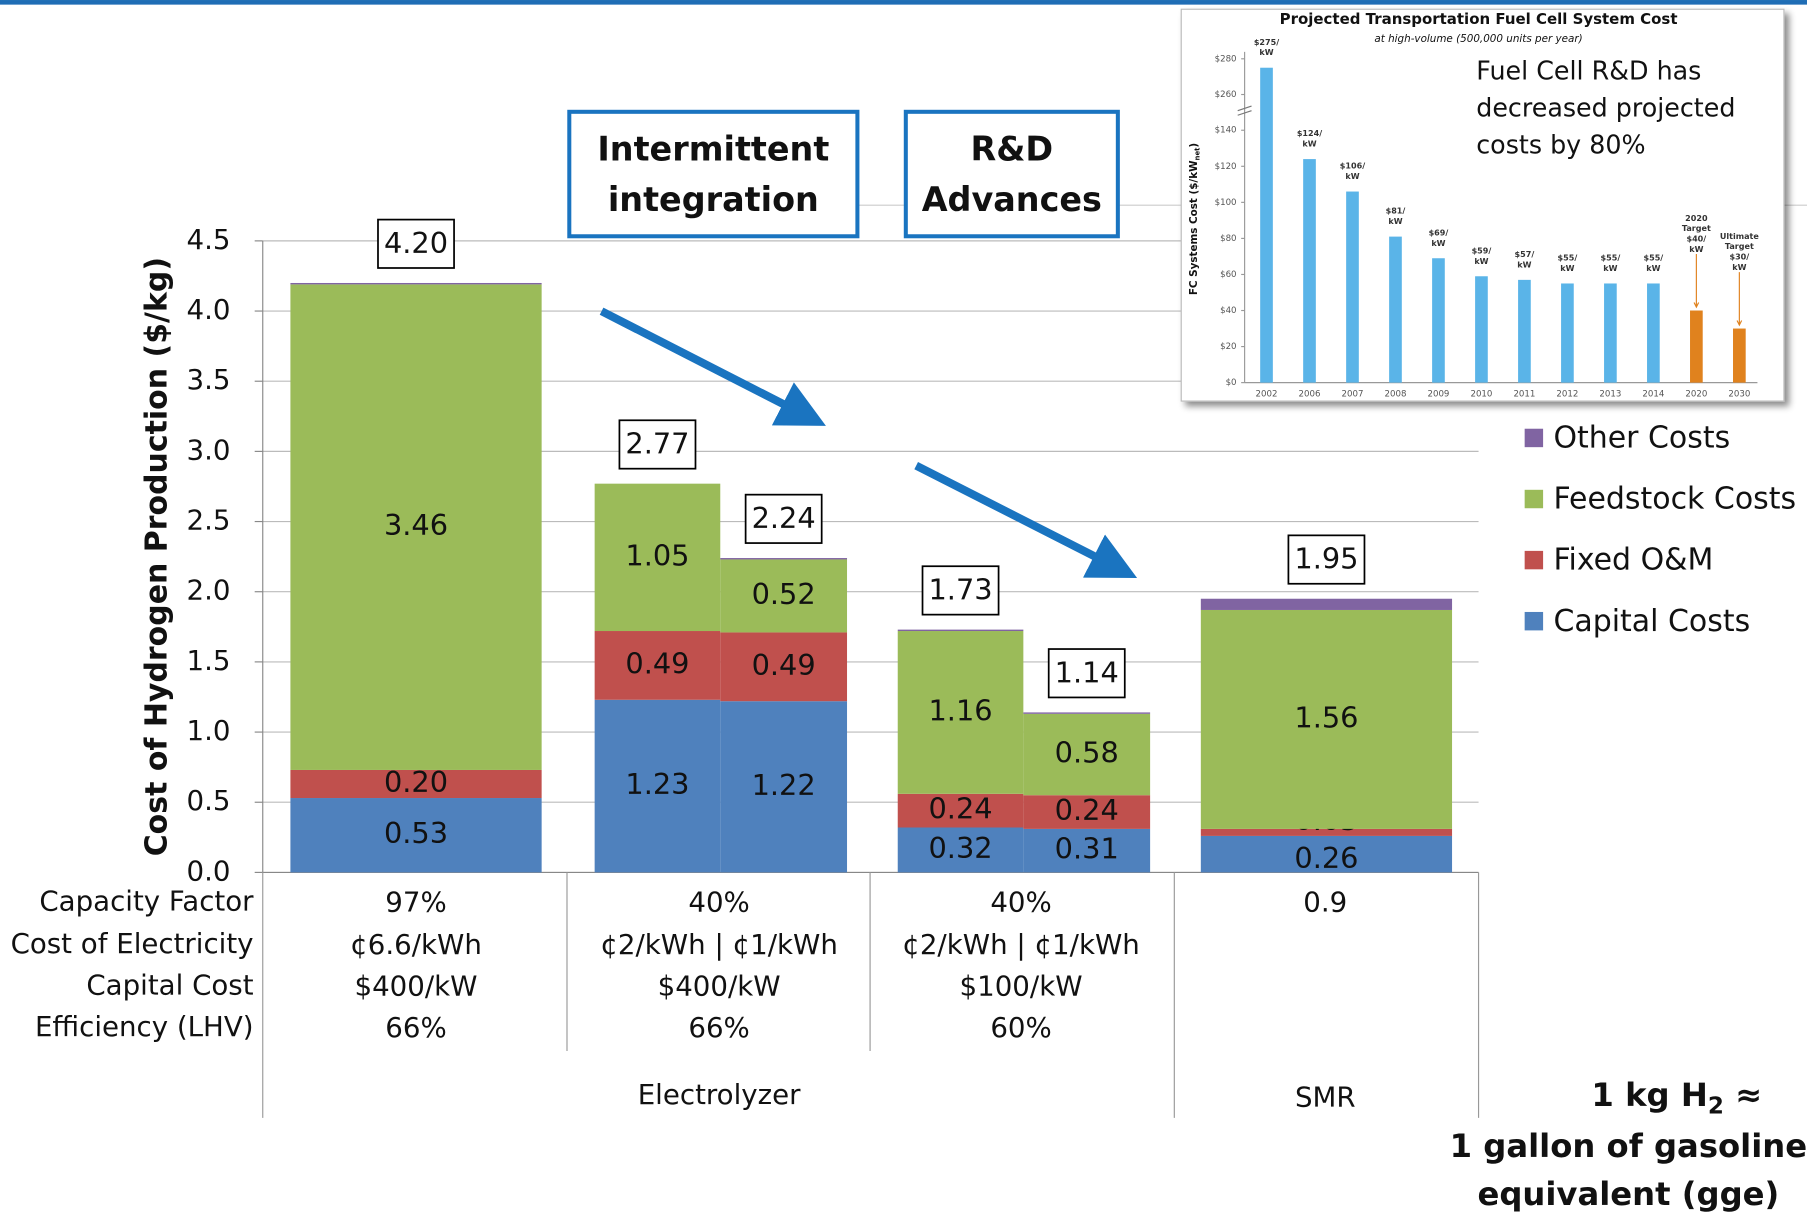 This screenshot has width=1807, height=1217. Describe the element at coordinates (146, 900) in the screenshot. I see `row-label: Capacity Factor` at that location.